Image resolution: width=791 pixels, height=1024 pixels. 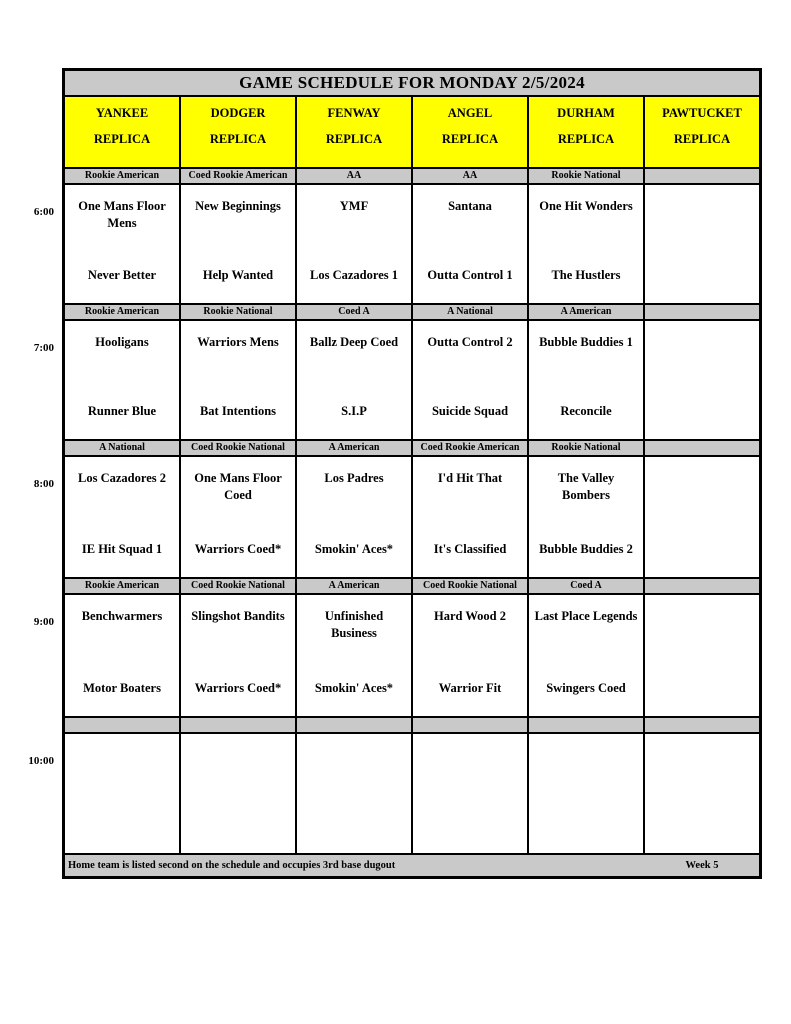 I want to click on home-team: S.I.P, so click(x=354, y=411).